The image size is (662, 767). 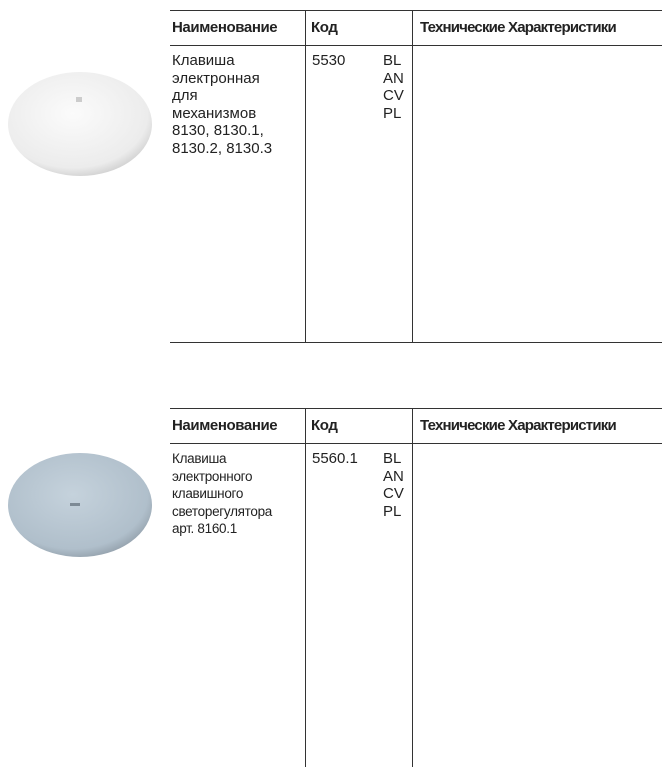 I want to click on product-code: 5530, so click(x=329, y=60).